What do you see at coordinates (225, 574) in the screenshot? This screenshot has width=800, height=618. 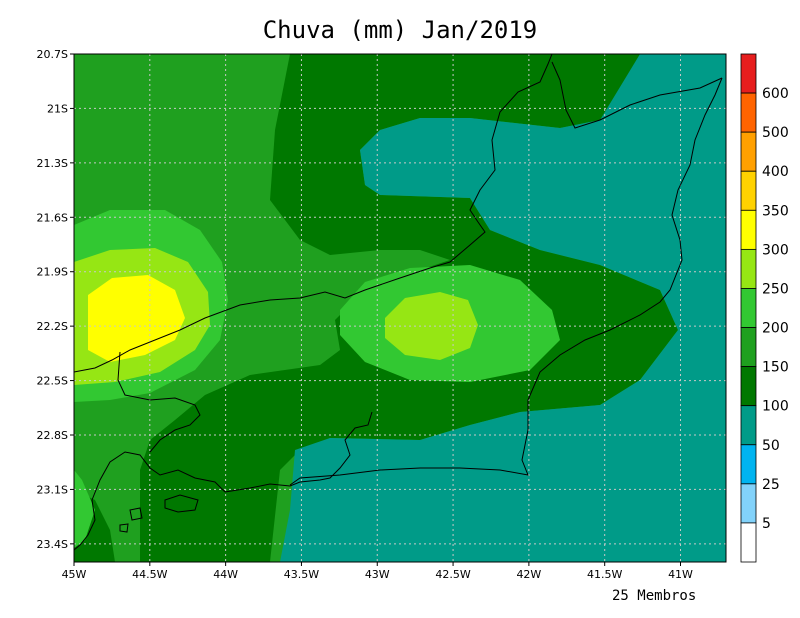 I see `x-tick-label: 44W` at bounding box center [225, 574].